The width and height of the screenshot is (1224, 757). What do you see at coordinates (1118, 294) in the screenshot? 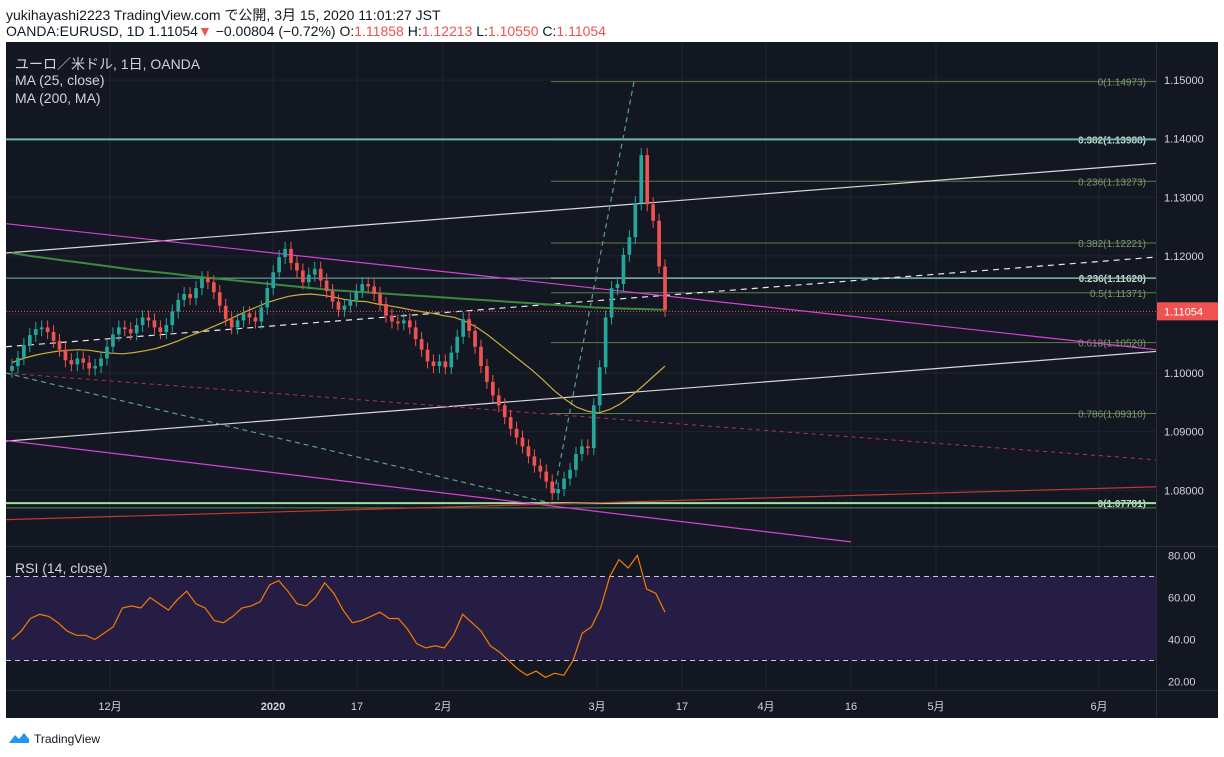
I see `fib-level-label: 0.5(1.11371)` at bounding box center [1118, 294].